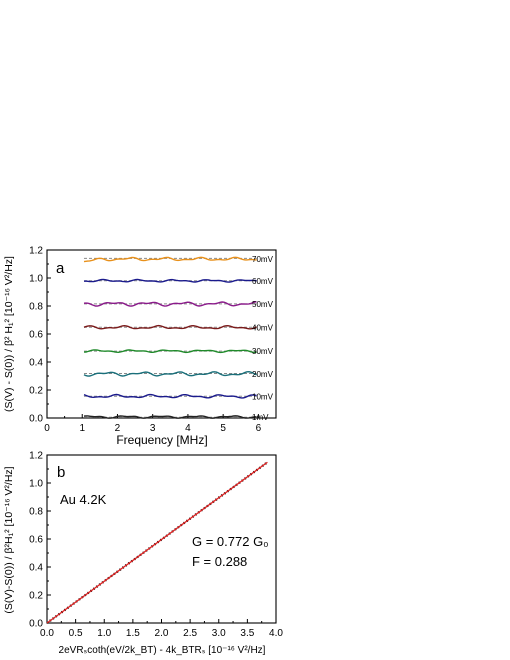 The image size is (510, 660). What do you see at coordinates (82, 428) in the screenshot?
I see `panel-a-x-tick-label: 1` at bounding box center [82, 428].